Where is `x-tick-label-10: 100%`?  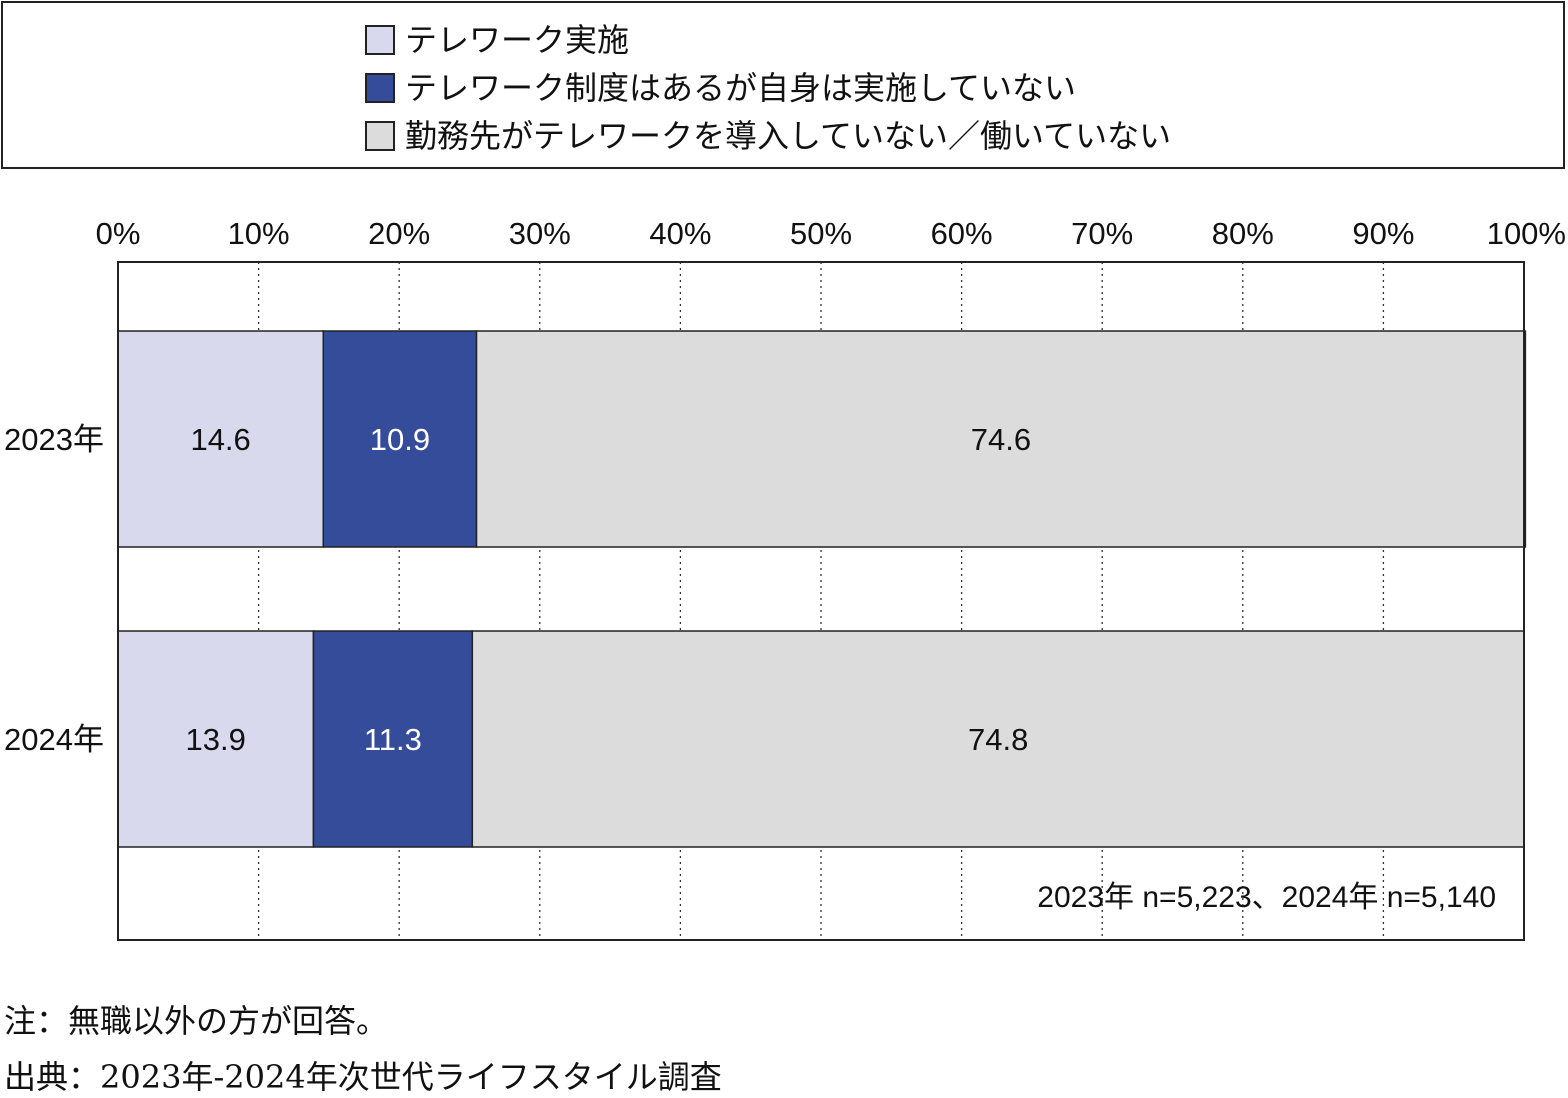 x-tick-label-10: 100% is located at coordinates (1526, 233).